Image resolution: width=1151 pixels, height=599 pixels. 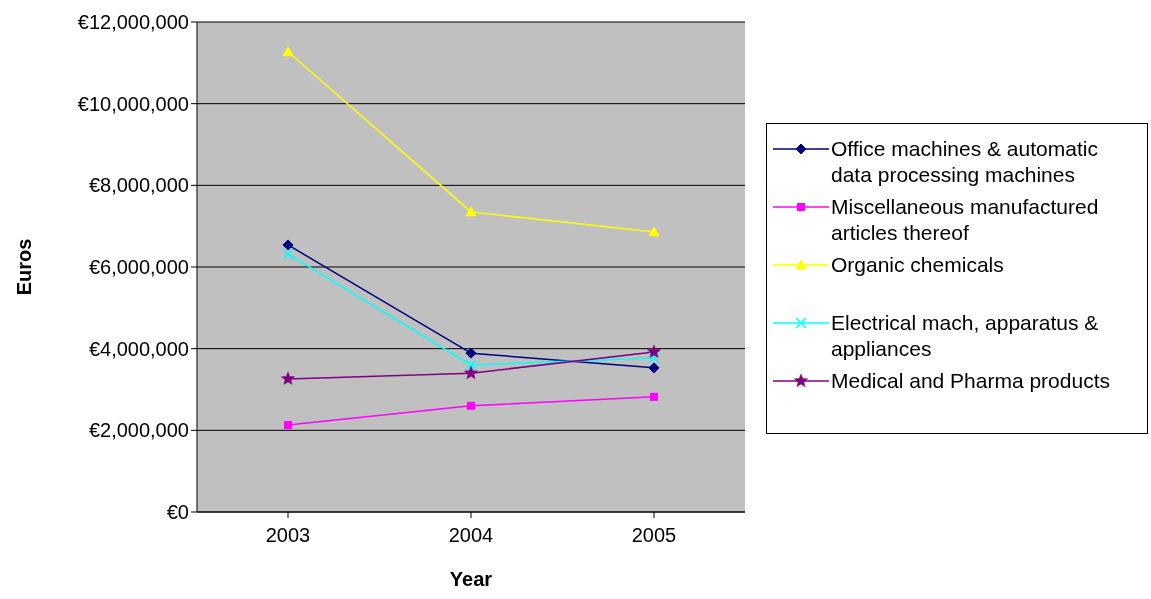 I want to click on y-tick-label: €8,000,000, so click(x=138, y=185).